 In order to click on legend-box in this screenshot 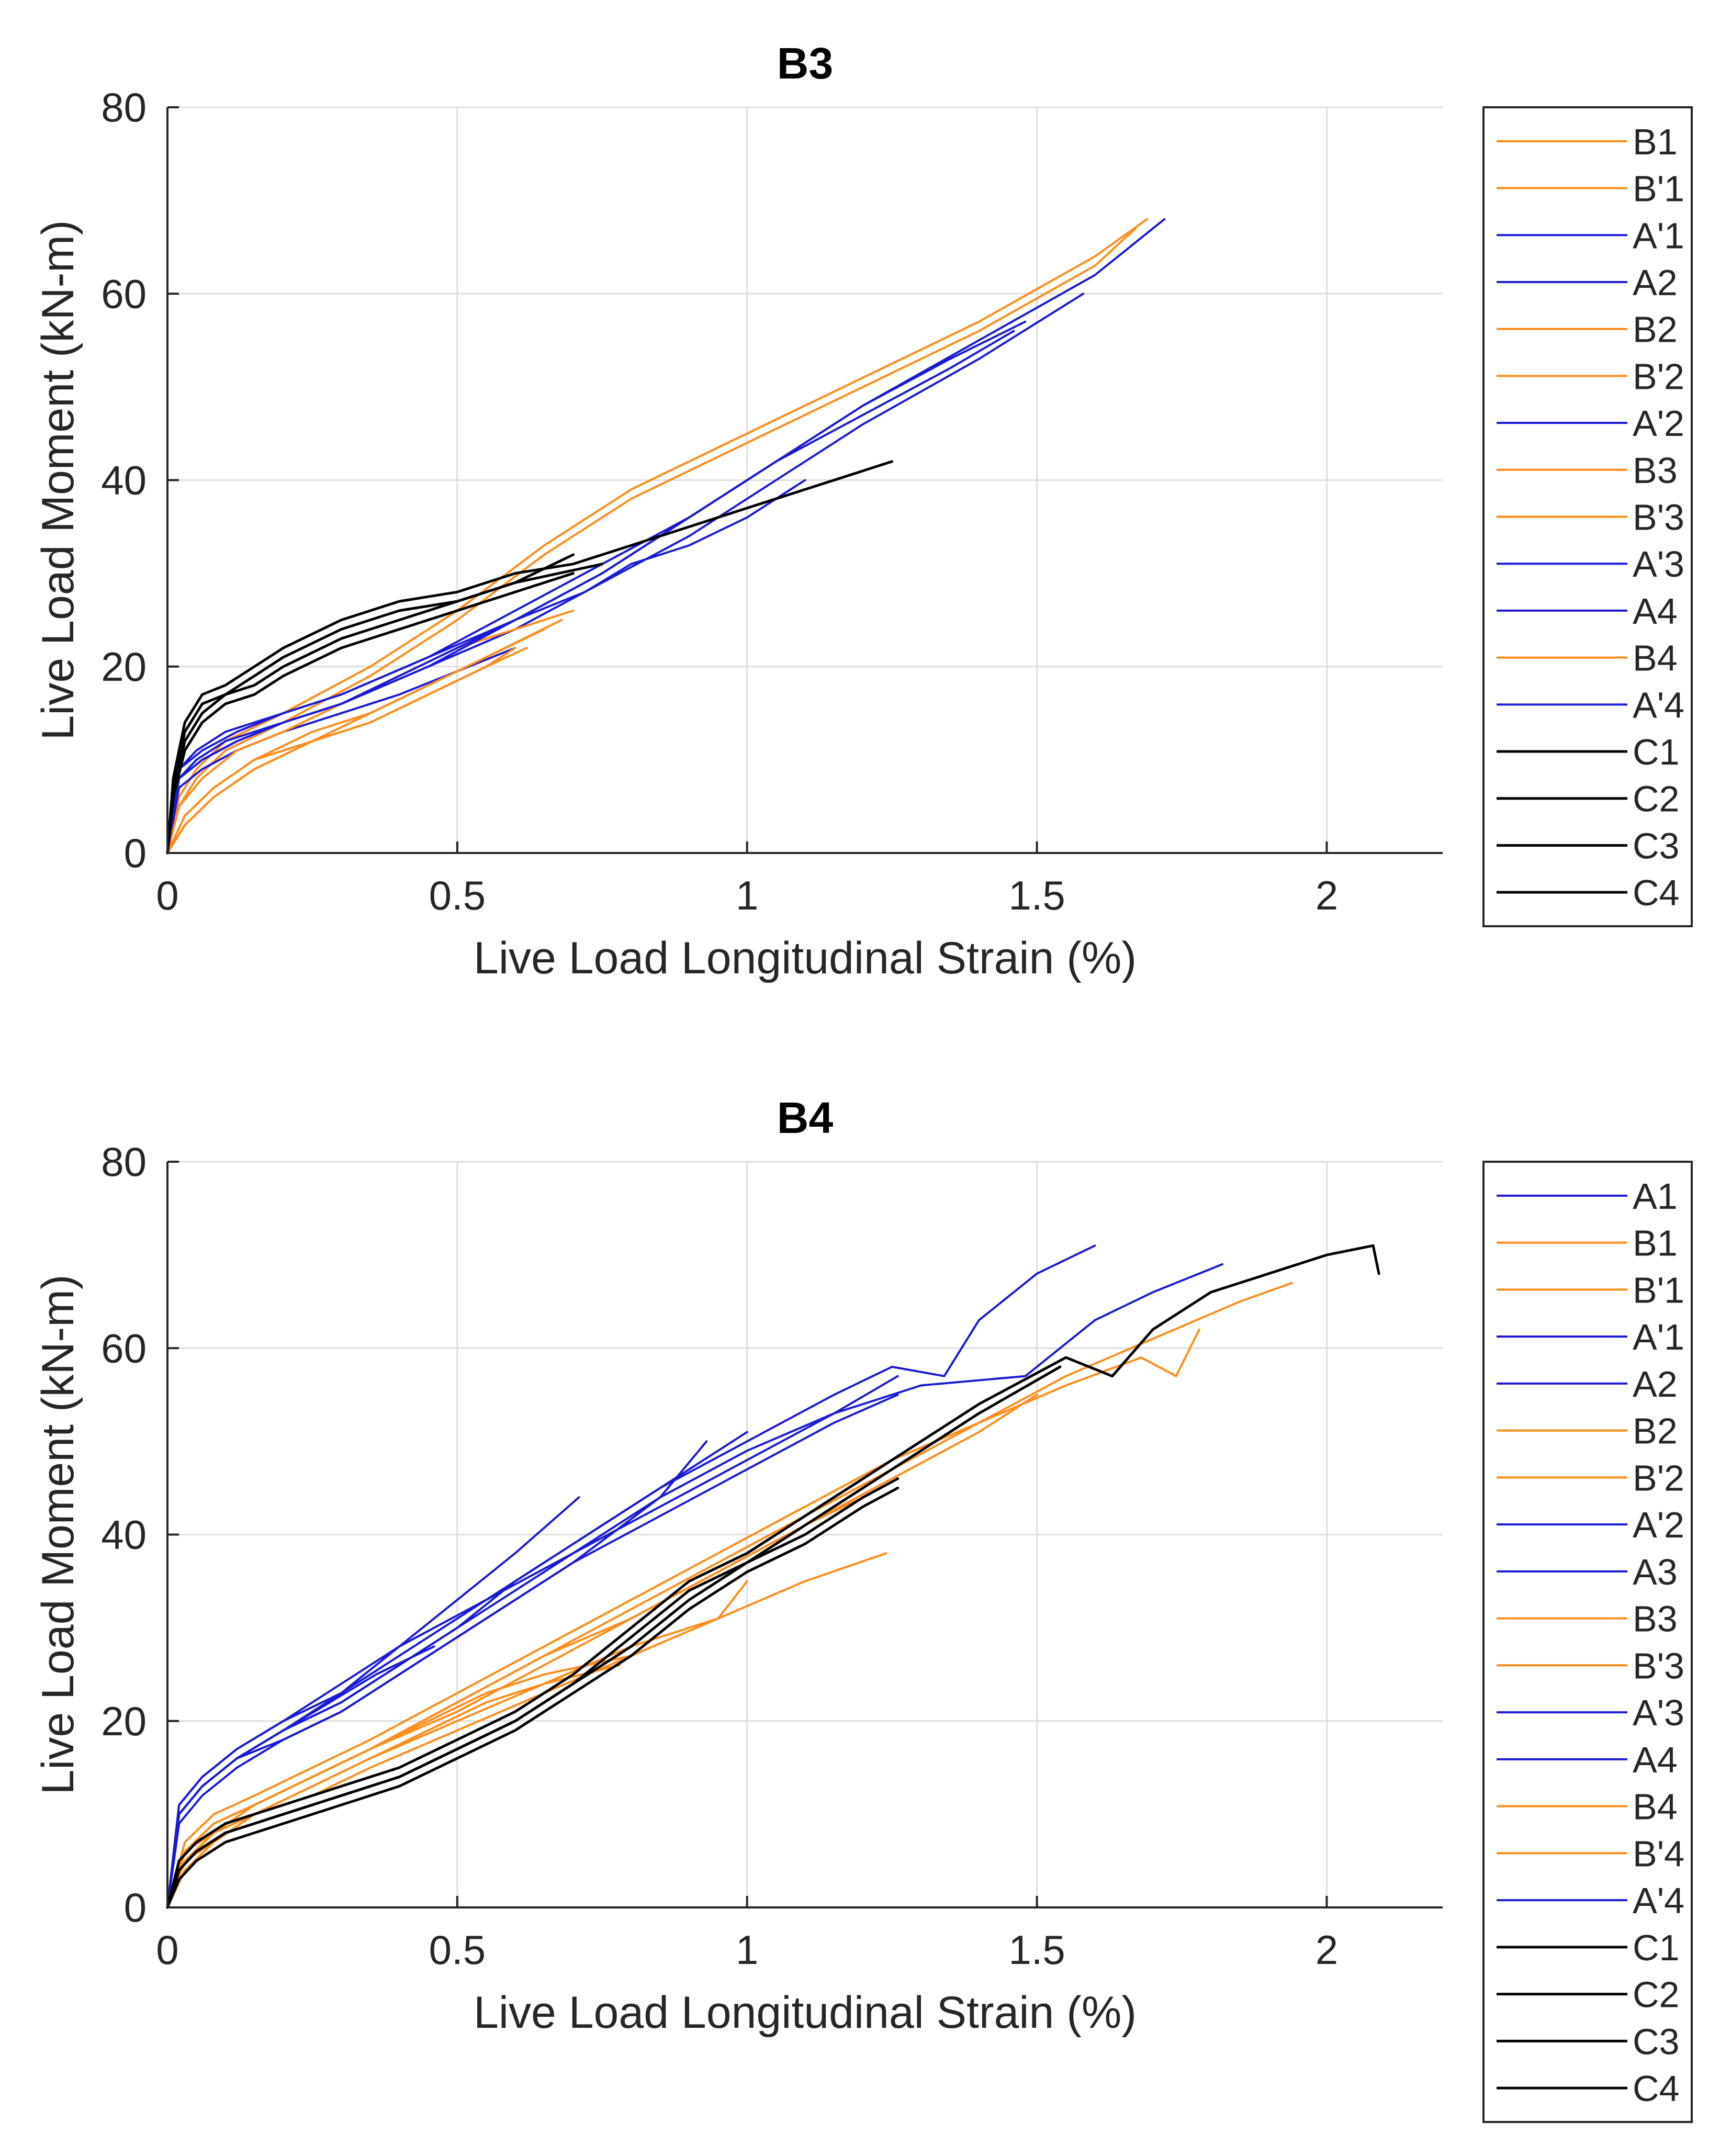, I will do `click(1587, 1642)`.